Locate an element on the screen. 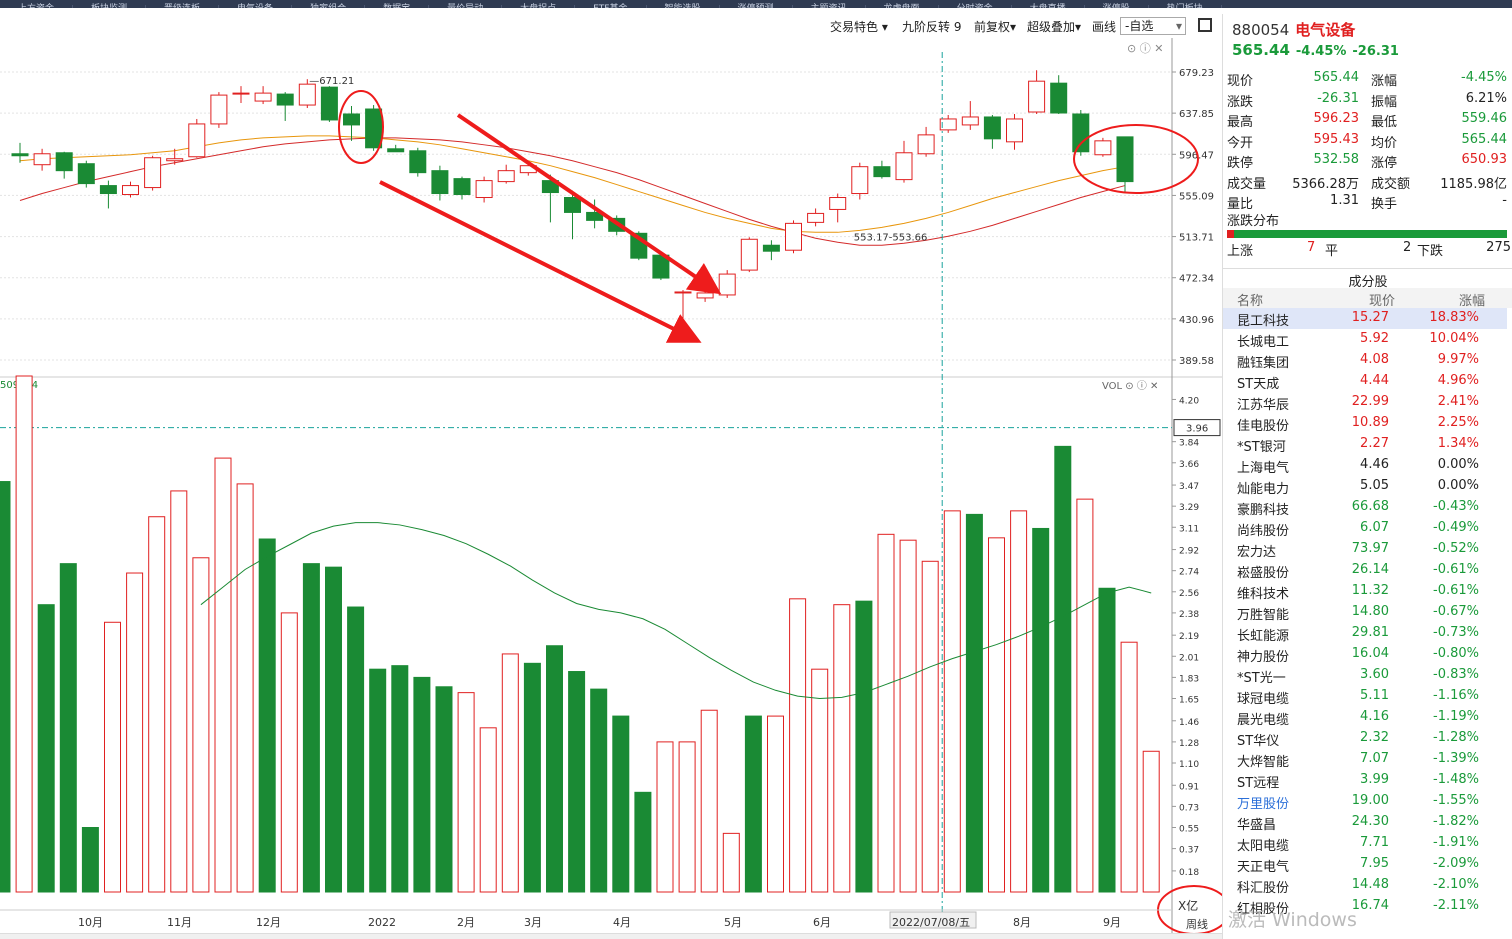 The height and width of the screenshot is (939, 1512). component-row: 江苏华辰 22.99 2.41% is located at coordinates (1365, 402).